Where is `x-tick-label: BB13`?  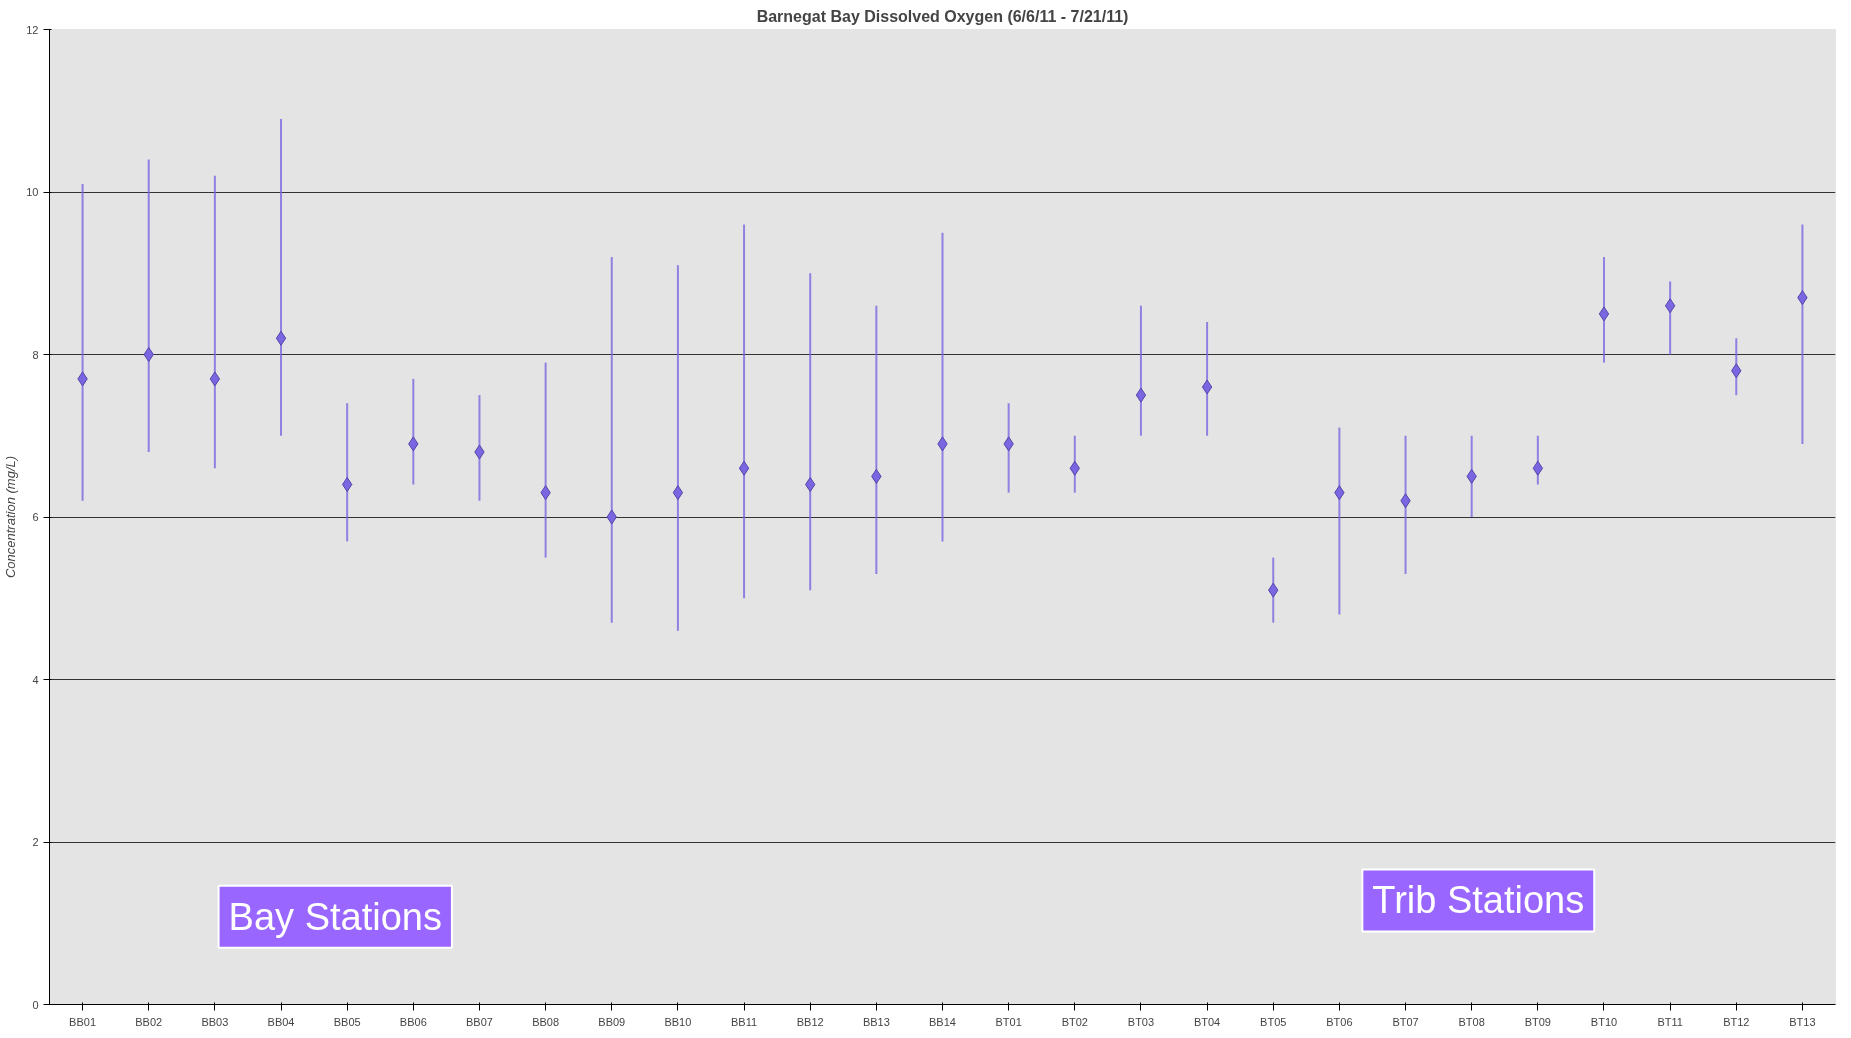
x-tick-label: BB13 is located at coordinates (876, 1021).